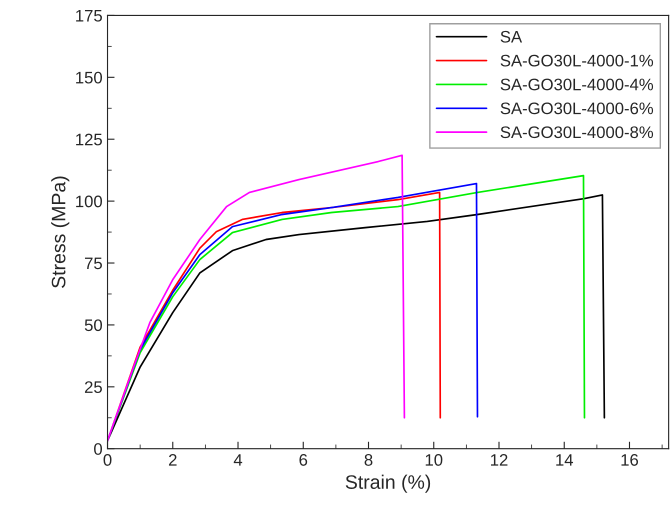 The width and height of the screenshot is (672, 514). What do you see at coordinates (238, 460) in the screenshot?
I see `x-tick-label: 4` at bounding box center [238, 460].